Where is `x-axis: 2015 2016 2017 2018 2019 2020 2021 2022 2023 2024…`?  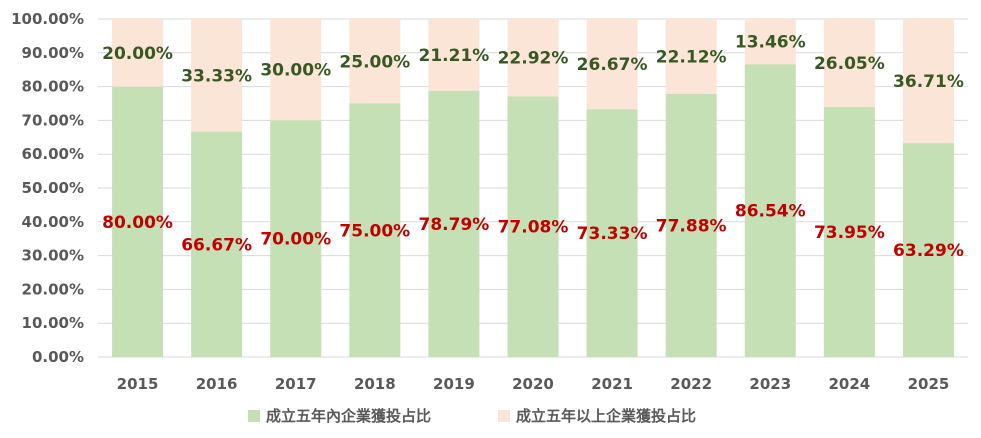
x-axis: 2015 2016 2017 2018 2019 2020 2021 2022 2023 2024… is located at coordinates (533, 384).